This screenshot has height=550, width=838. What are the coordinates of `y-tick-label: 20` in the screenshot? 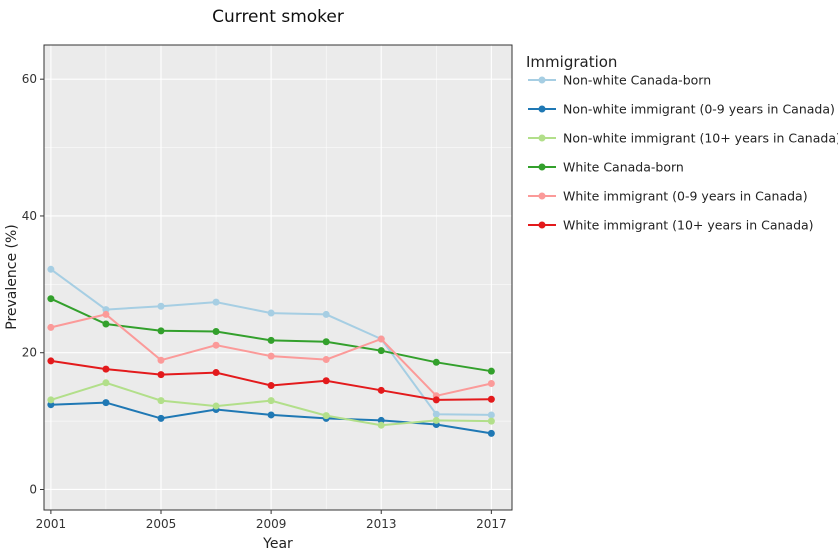 It's located at (29, 353).